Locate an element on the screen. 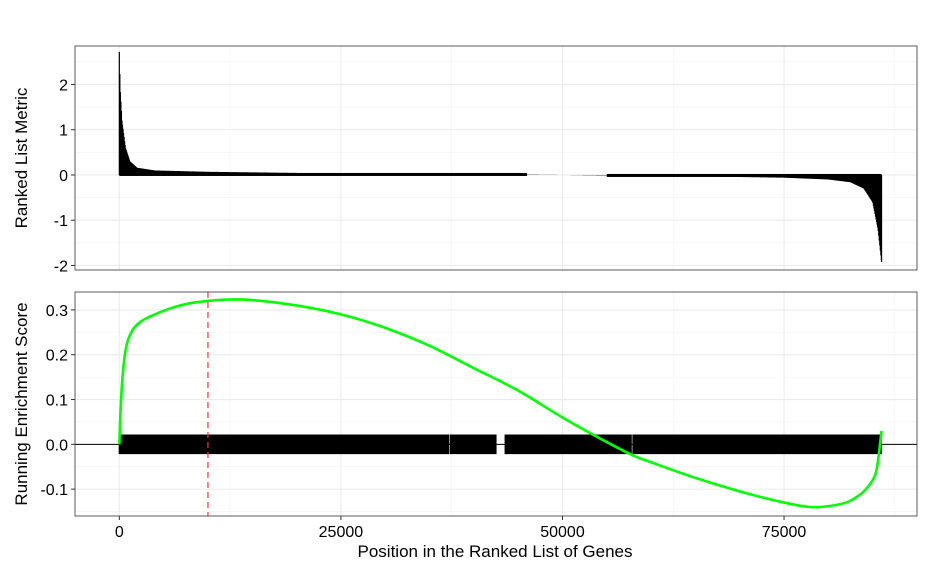  enrichment-y-axis-title: Running Enrichment Score is located at coordinates (21, 403).